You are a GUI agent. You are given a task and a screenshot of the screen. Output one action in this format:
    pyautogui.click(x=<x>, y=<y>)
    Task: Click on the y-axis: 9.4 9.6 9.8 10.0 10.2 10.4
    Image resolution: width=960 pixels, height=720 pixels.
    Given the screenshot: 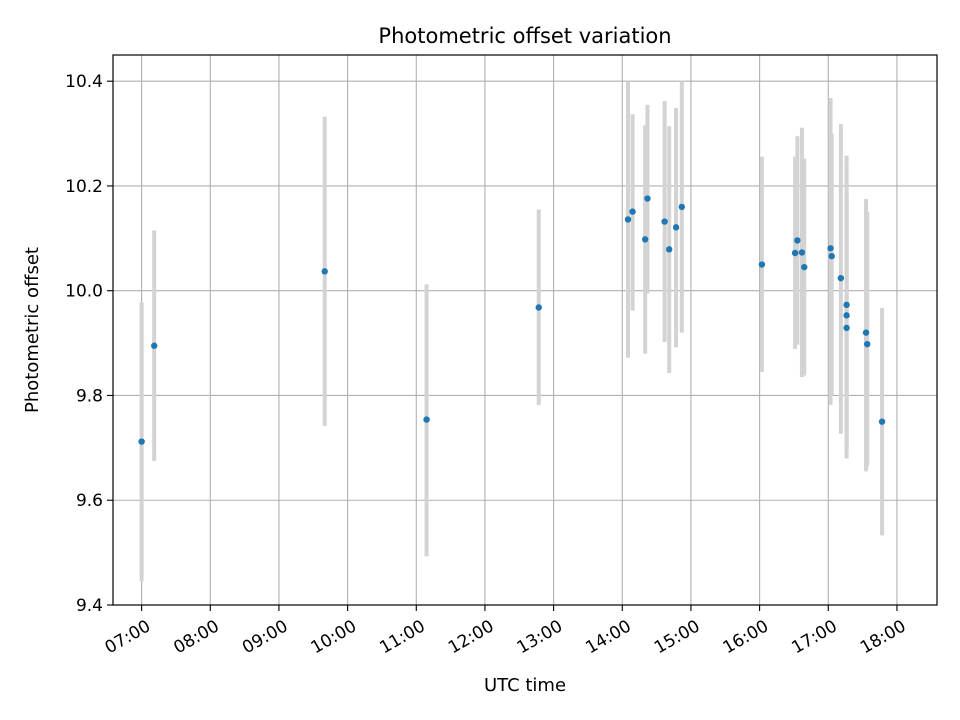 What is the action you would take?
    pyautogui.click(x=89, y=344)
    